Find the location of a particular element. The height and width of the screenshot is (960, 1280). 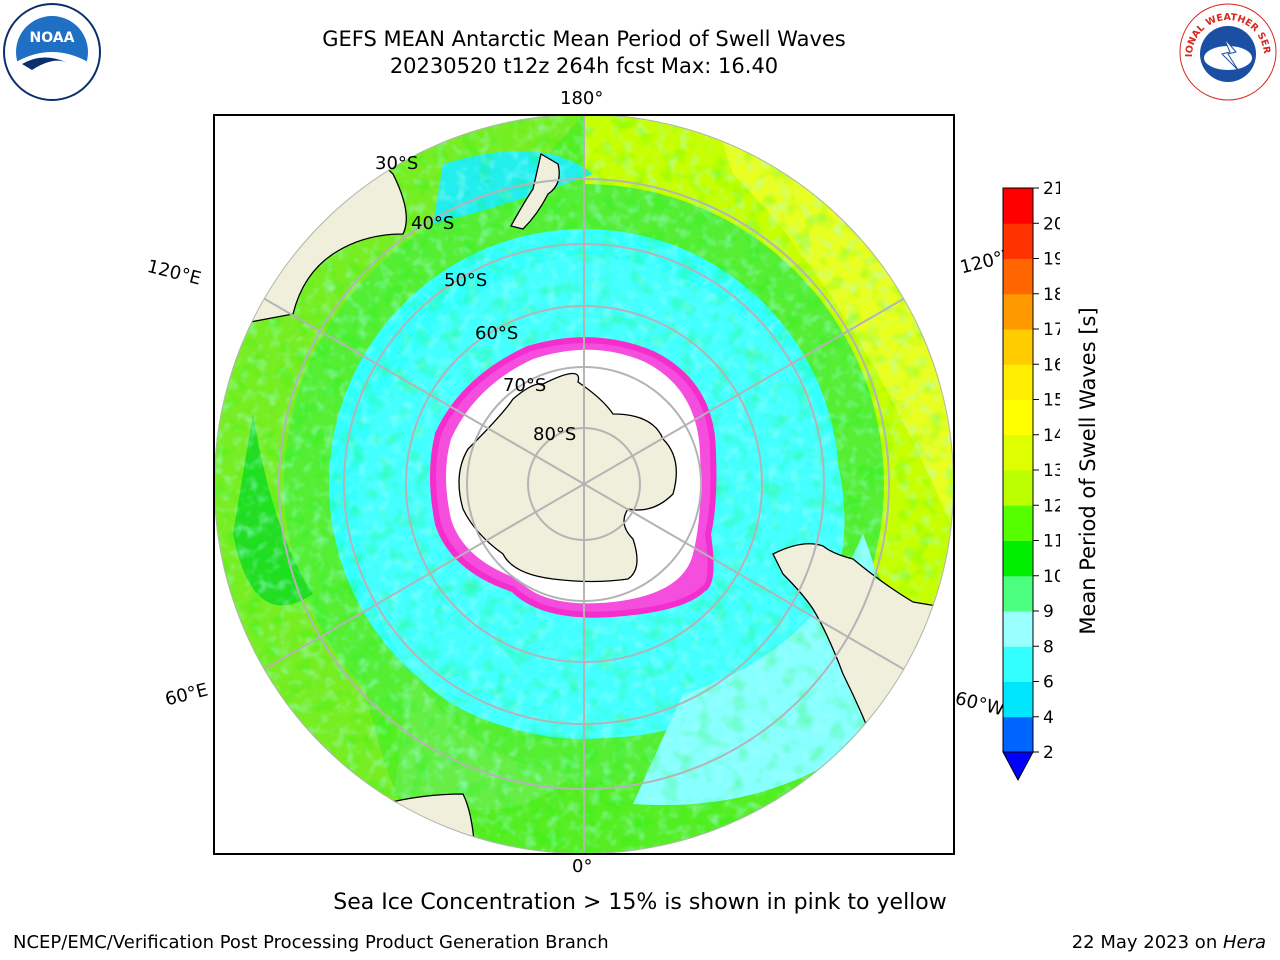

colorbar-tick-label: 8 is located at coordinates (1048, 647).